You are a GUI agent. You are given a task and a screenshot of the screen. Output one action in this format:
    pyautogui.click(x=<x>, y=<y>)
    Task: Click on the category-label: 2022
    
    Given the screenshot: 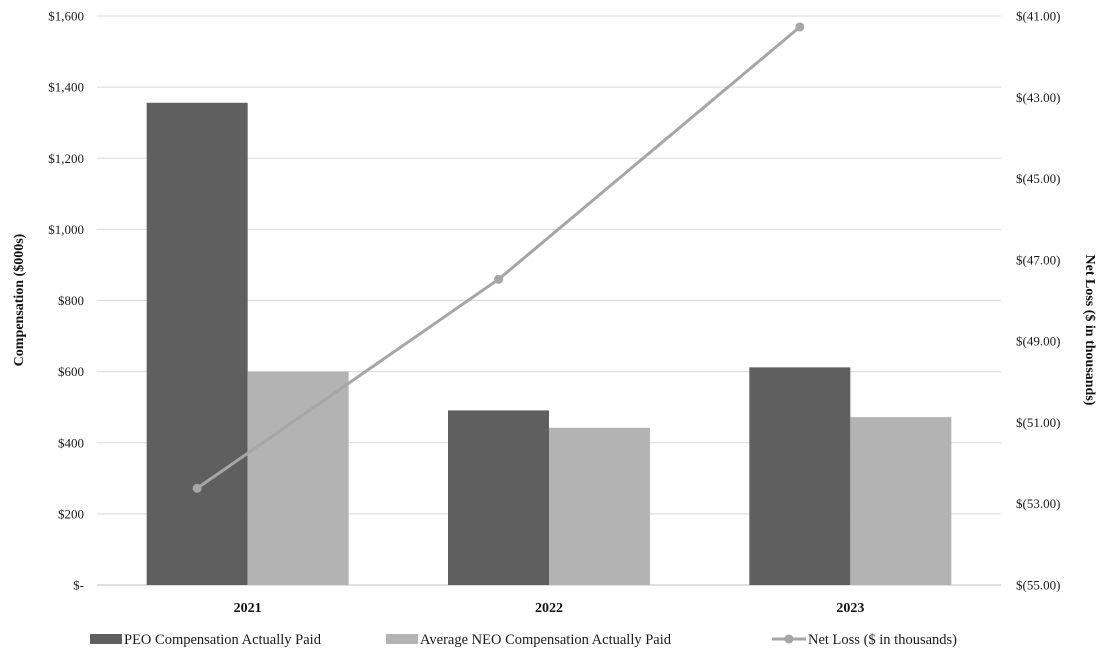 What is the action you would take?
    pyautogui.click(x=549, y=608)
    